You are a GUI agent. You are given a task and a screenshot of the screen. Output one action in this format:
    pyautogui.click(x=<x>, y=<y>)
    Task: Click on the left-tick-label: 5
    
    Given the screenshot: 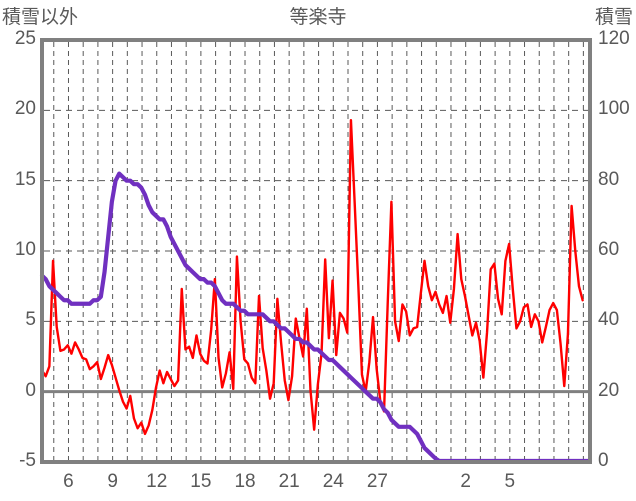 What is the action you would take?
    pyautogui.click(x=30, y=320)
    